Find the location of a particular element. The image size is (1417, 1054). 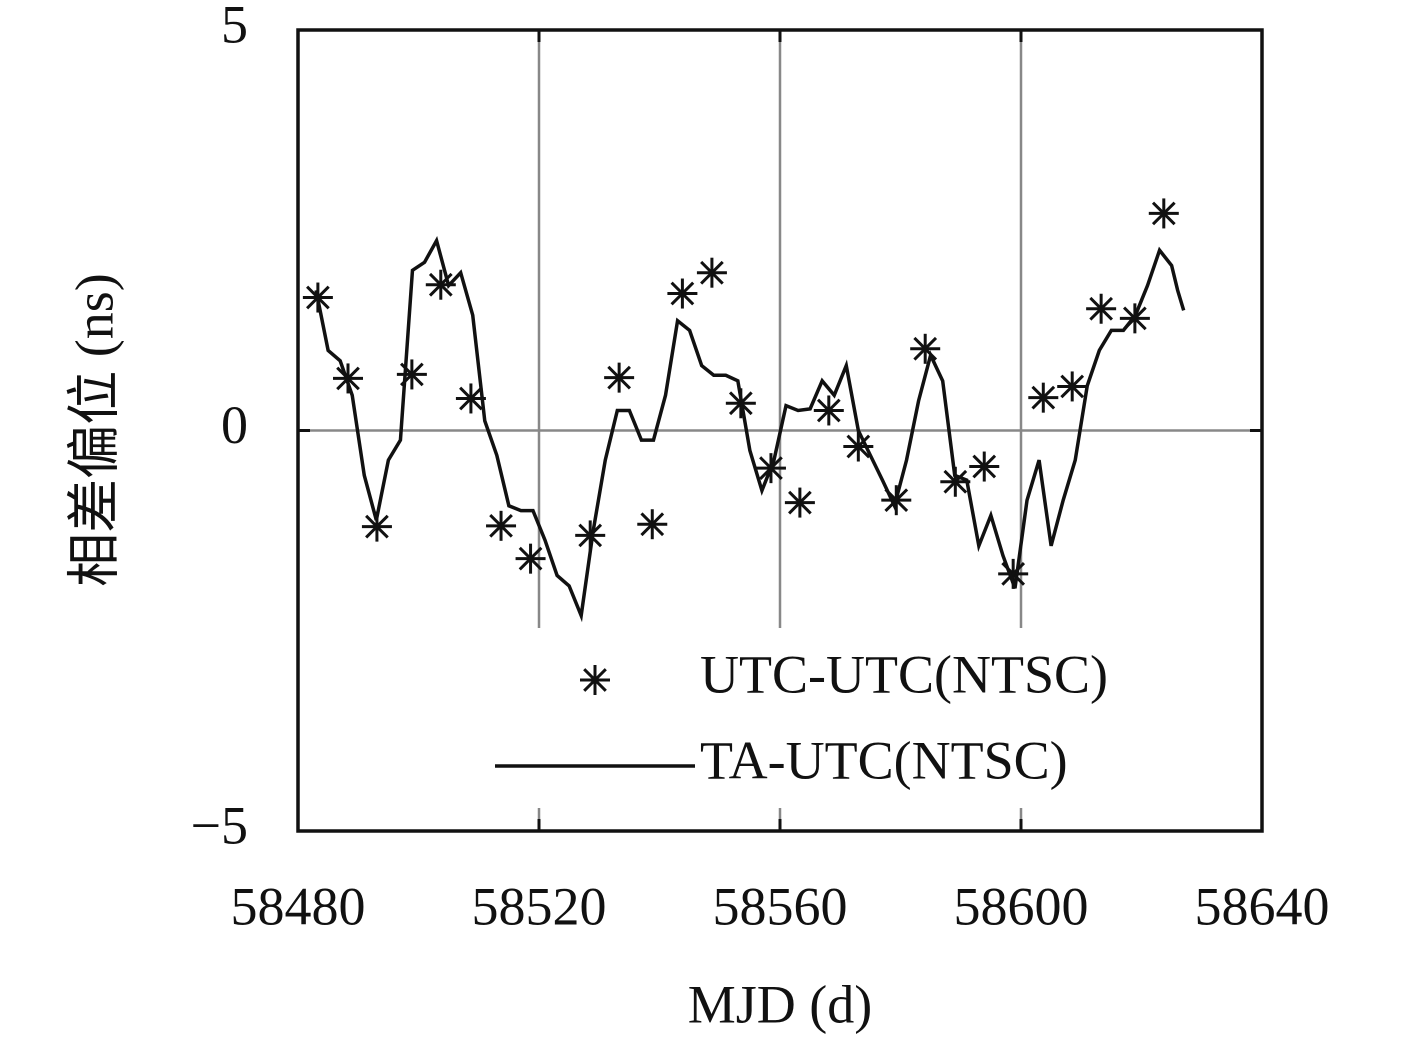

legend-box is located at coordinates (868, 718).